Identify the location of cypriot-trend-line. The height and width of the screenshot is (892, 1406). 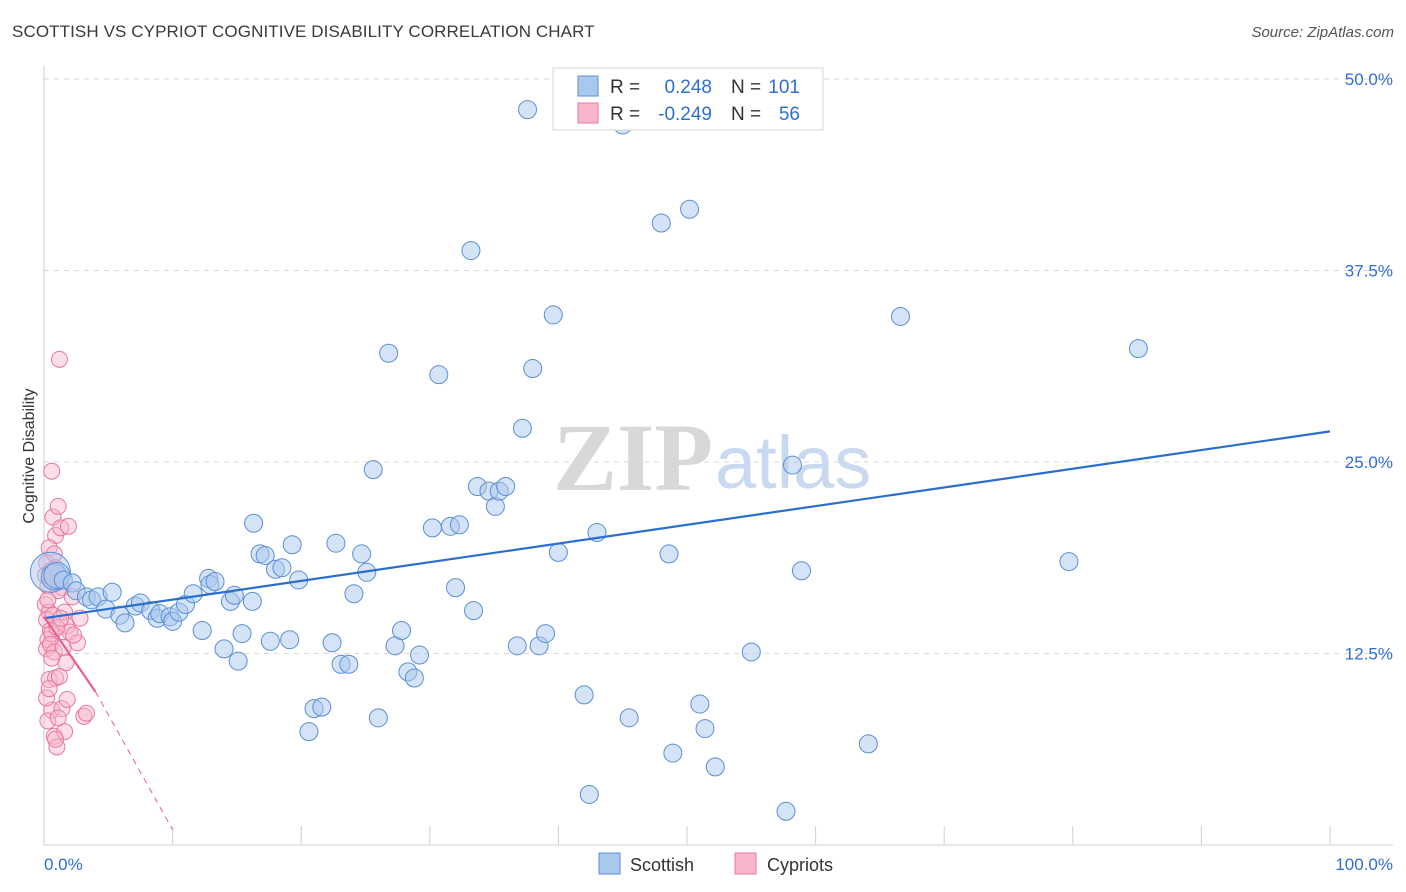
(70, 654).